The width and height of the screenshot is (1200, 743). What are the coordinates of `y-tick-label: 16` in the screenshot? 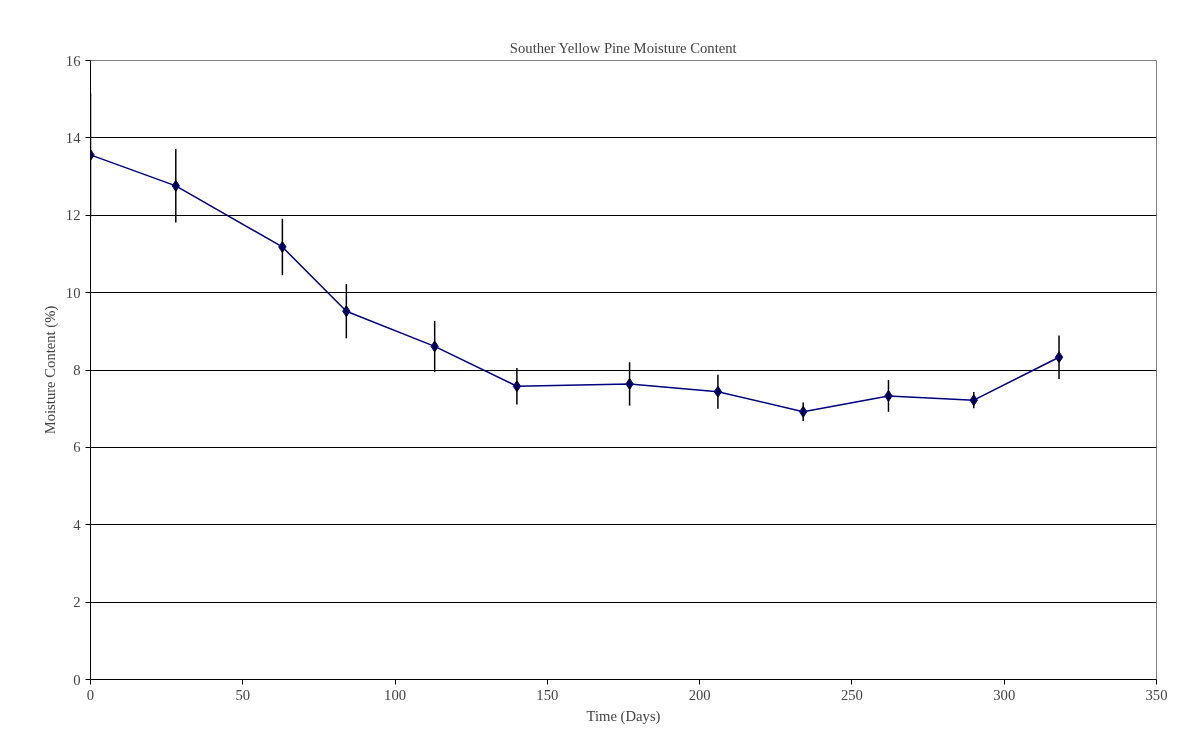 It's located at (73, 60).